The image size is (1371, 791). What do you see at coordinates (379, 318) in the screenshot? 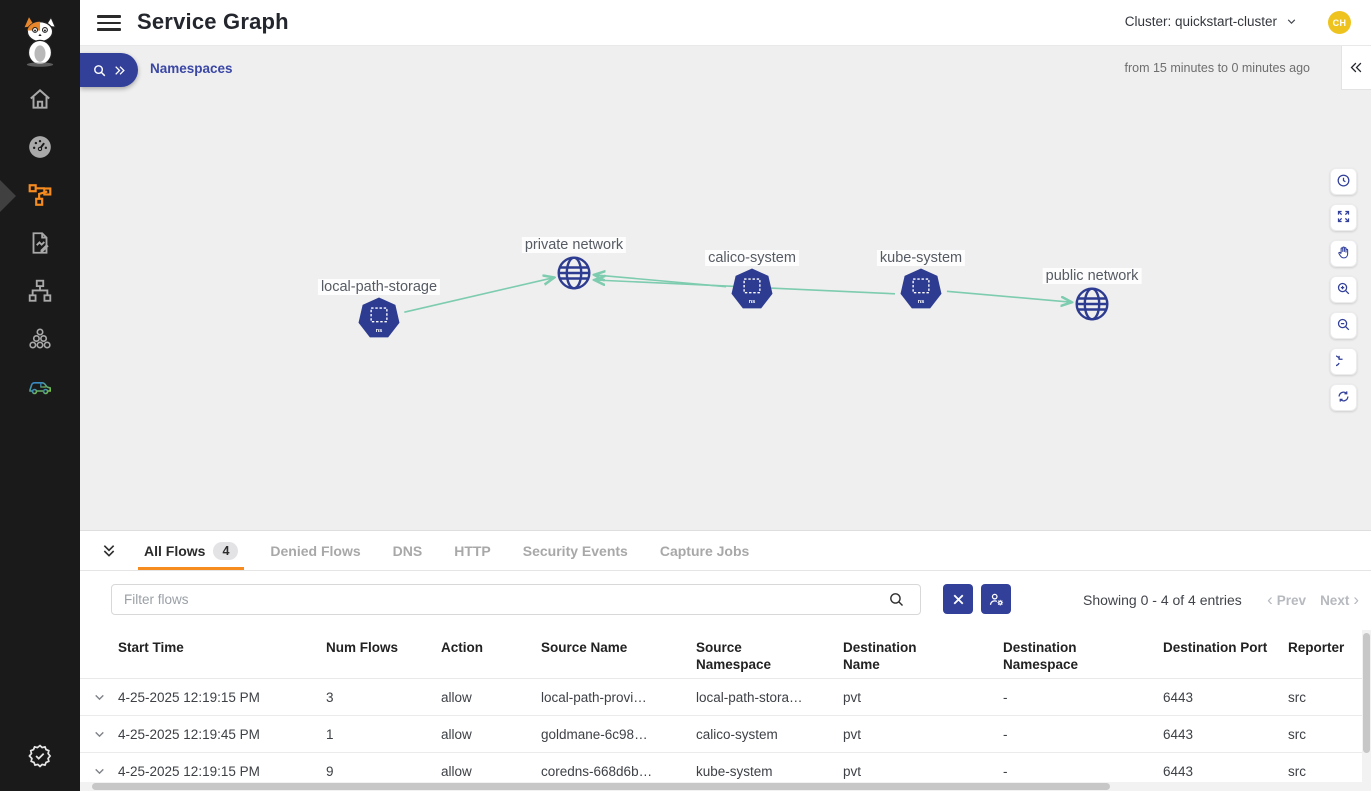
I see `graph-node-local-path-storage: ns` at bounding box center [379, 318].